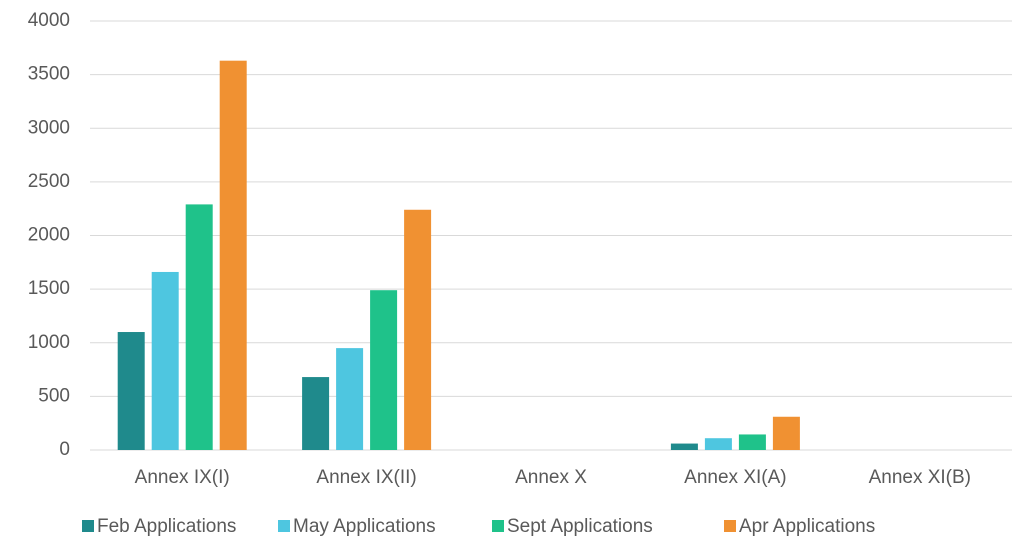 The height and width of the screenshot is (543, 1013). I want to click on y-tick-label: 2500, so click(49, 181).